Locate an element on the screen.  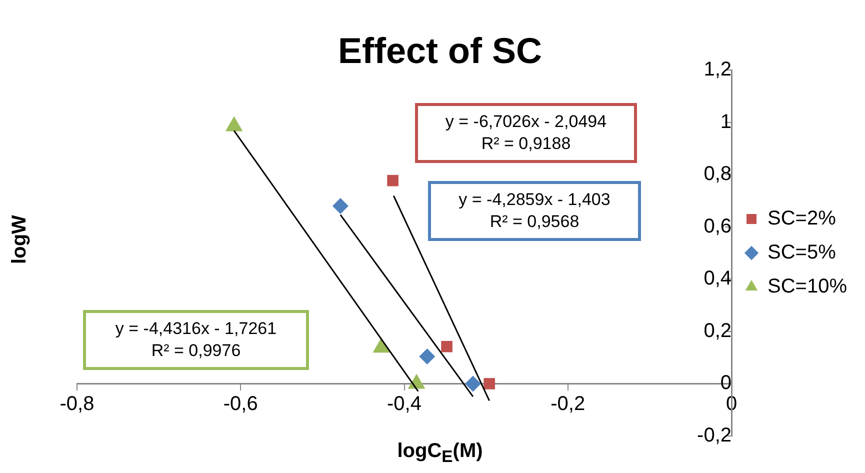
x-tick-label: -0,2 is located at coordinates (568, 404).